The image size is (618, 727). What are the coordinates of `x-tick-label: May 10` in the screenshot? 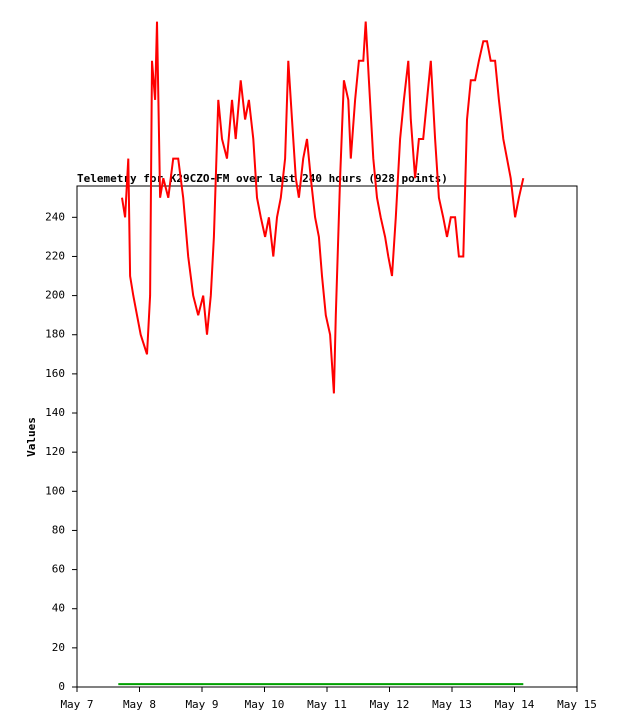 It's located at (265, 704).